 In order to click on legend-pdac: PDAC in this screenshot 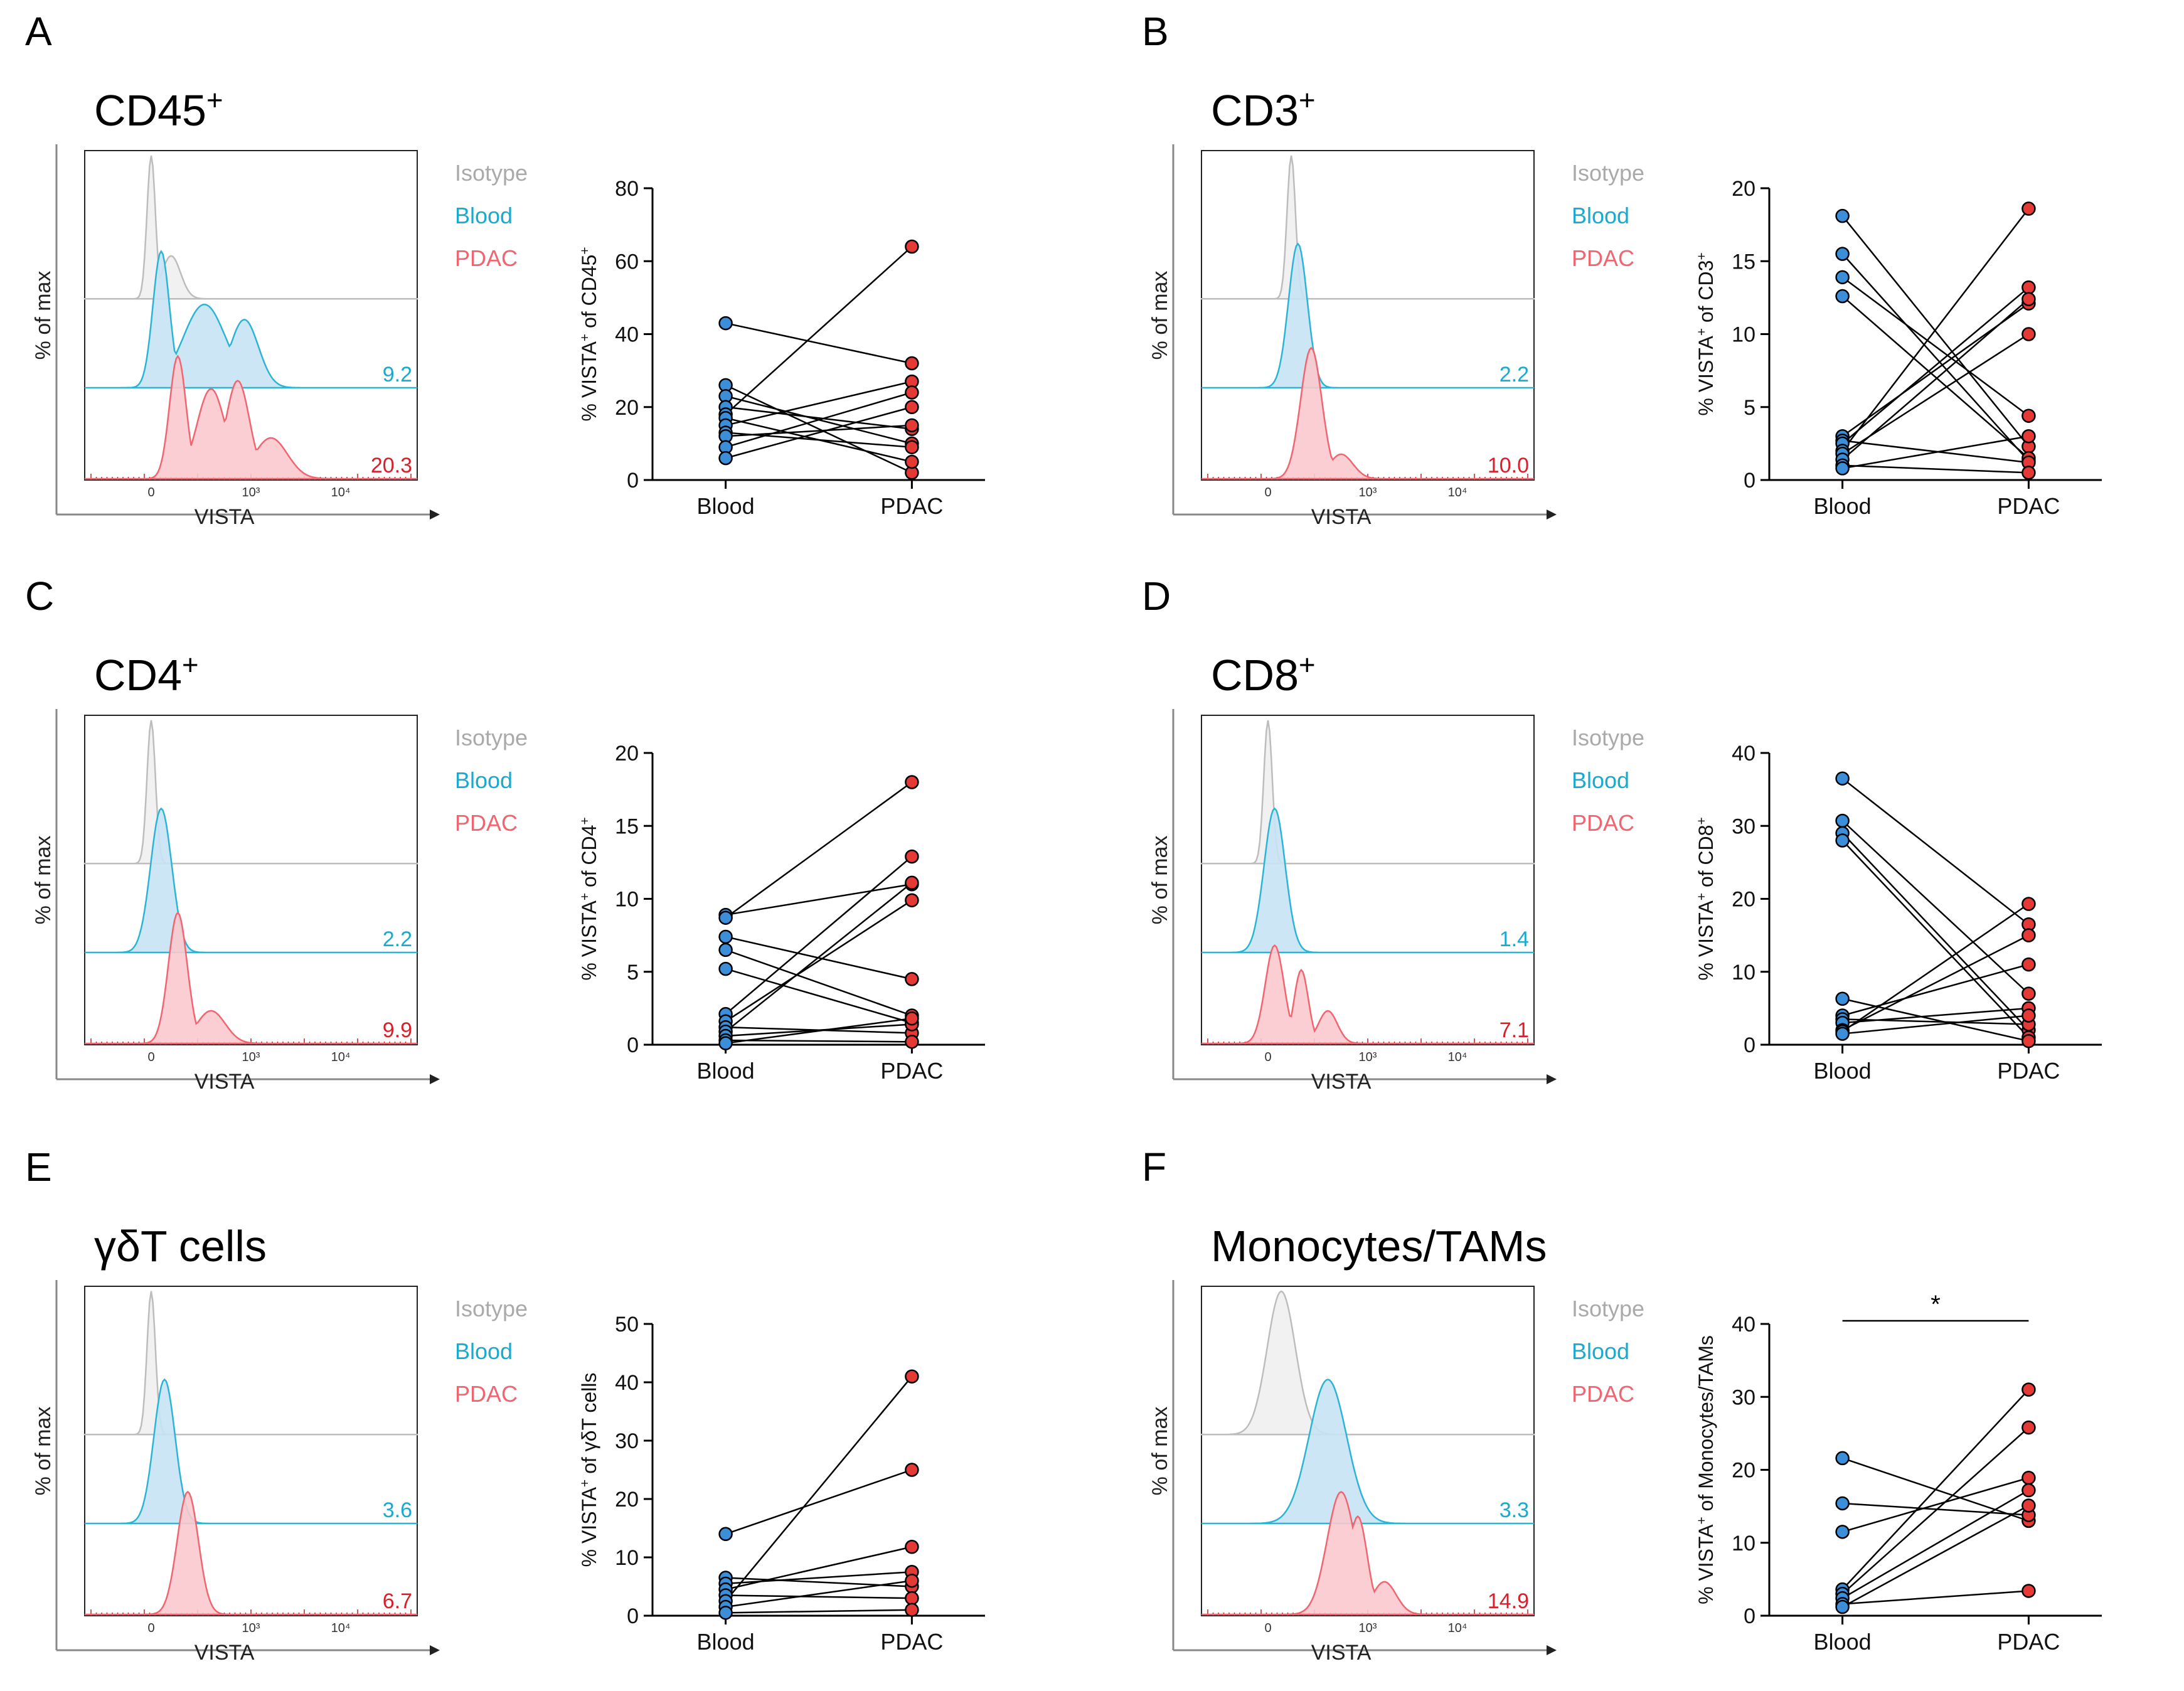, I will do `click(1603, 823)`.